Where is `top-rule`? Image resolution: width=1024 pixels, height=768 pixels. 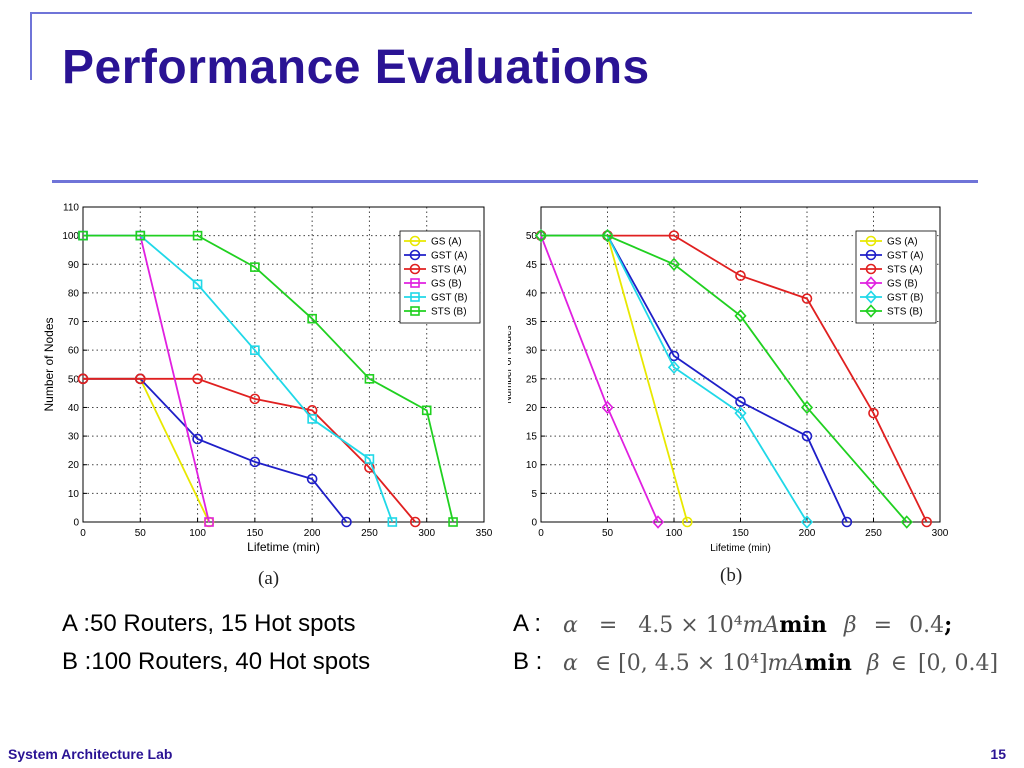
top-rule is located at coordinates (501, 13).